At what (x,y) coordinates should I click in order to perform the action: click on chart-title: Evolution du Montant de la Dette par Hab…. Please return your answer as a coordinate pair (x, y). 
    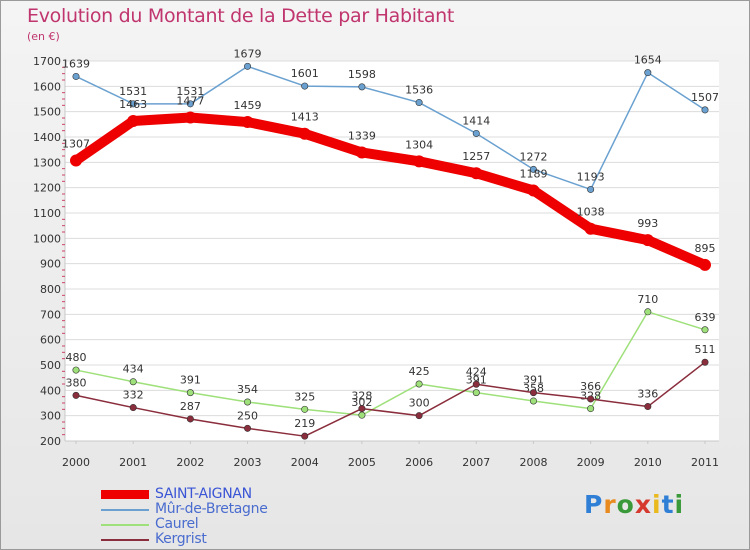
    Looking at the image, I should click on (241, 16).